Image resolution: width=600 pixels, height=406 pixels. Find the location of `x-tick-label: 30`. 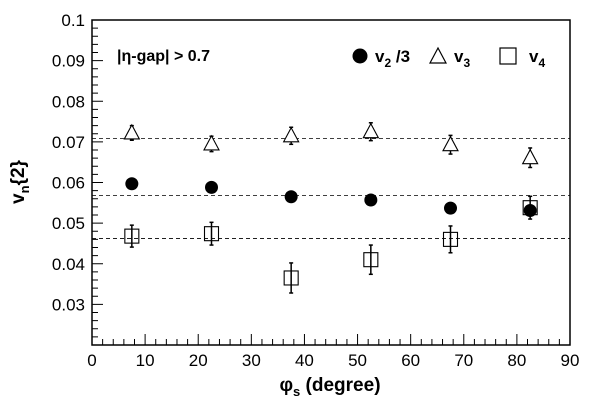

x-tick-label: 30 is located at coordinates (251, 360).